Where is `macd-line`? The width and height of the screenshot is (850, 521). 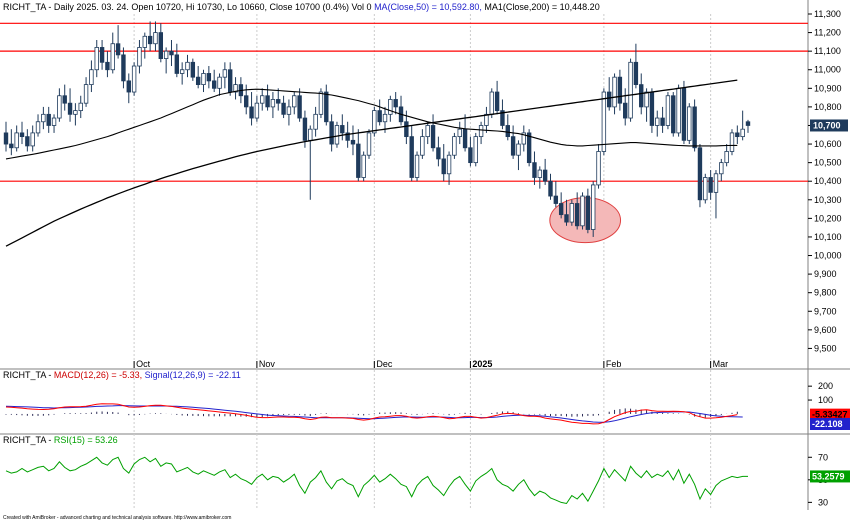
macd-line is located at coordinates (371, 414).